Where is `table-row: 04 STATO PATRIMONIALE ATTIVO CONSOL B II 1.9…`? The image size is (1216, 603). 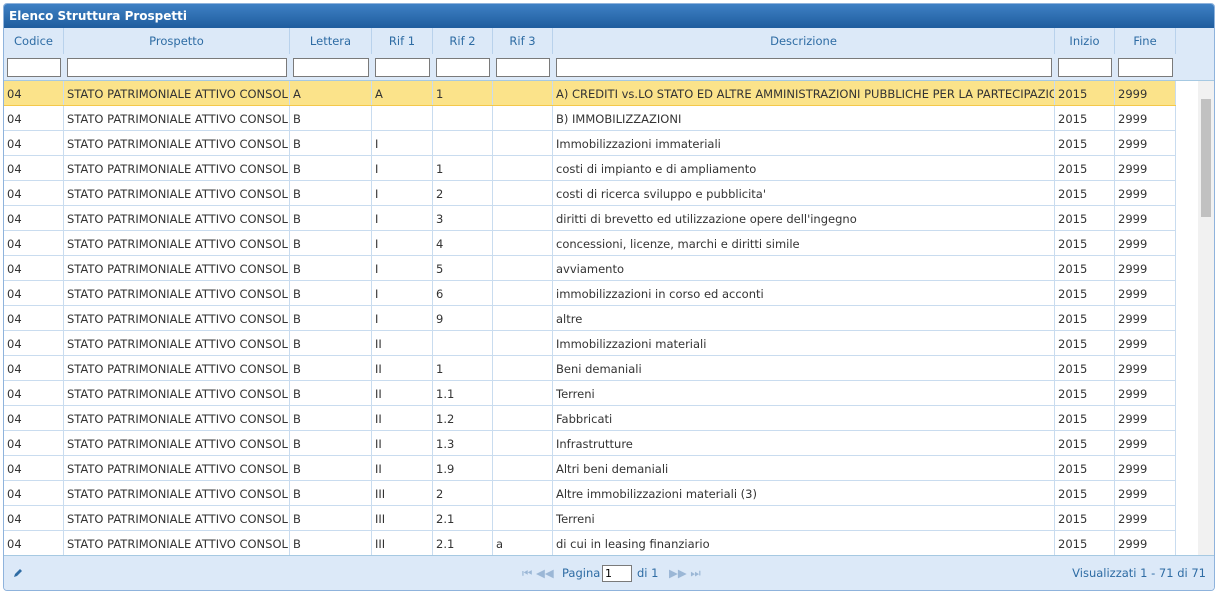 table-row: 04 STATO PATRIMONIALE ATTIVO CONSOL B II 1.9… is located at coordinates (590, 468).